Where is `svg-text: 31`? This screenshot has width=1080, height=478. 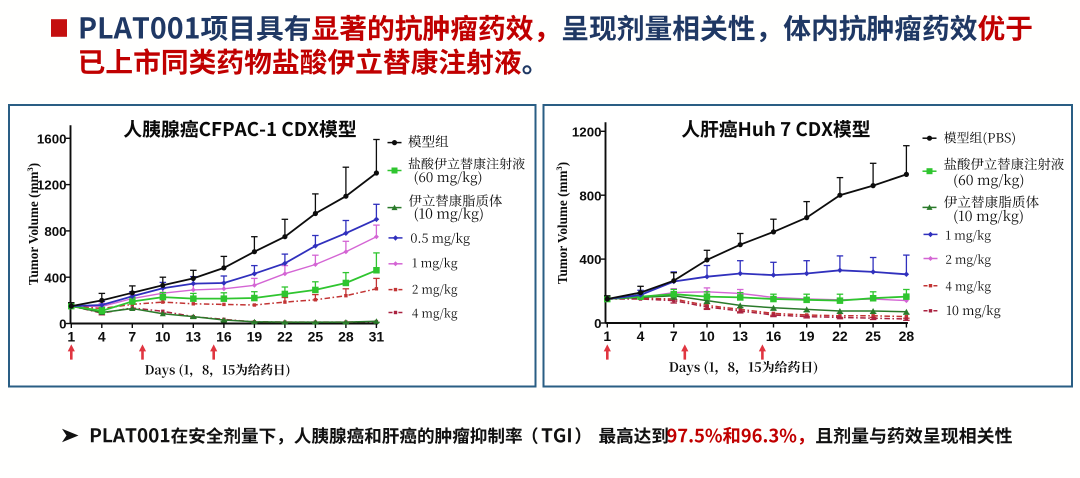 svg-text: 31 is located at coordinates (377, 336).